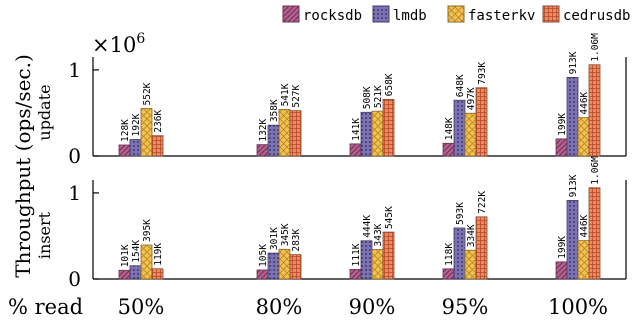 Image resolution: width=637 pixels, height=322 pixels. What do you see at coordinates (584, 225) in the screenshot?
I see `data-label-insert-fasterkv-4: 446K` at bounding box center [584, 225].